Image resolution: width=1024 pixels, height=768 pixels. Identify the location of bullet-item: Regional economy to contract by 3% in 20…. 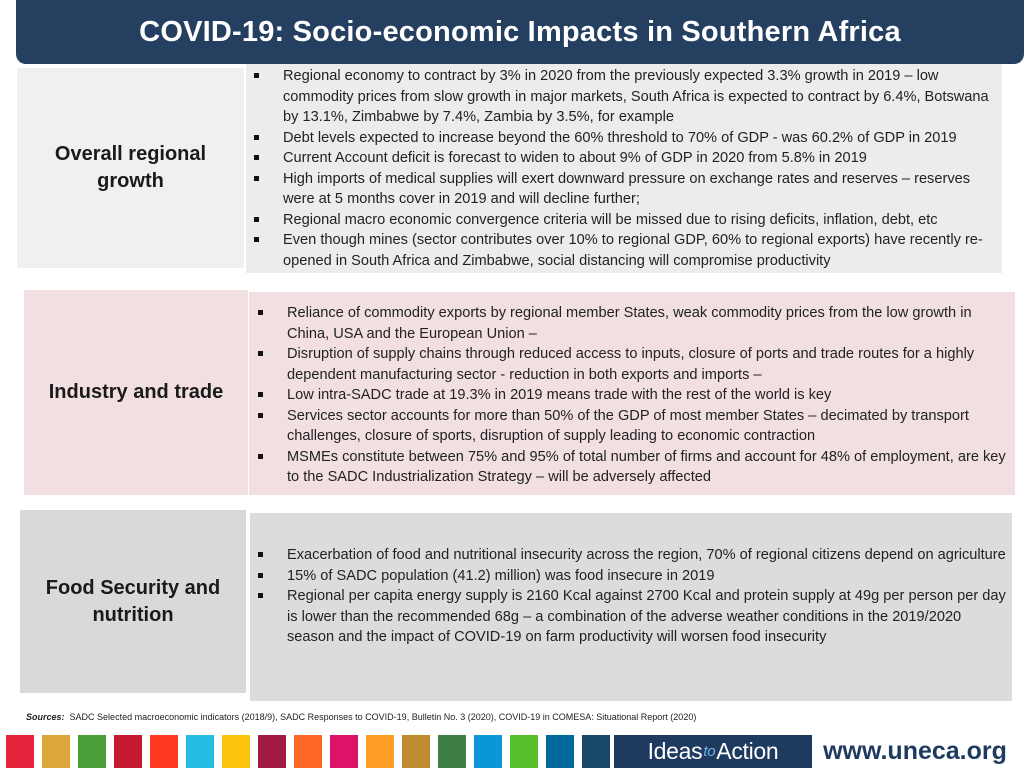
(628, 97).